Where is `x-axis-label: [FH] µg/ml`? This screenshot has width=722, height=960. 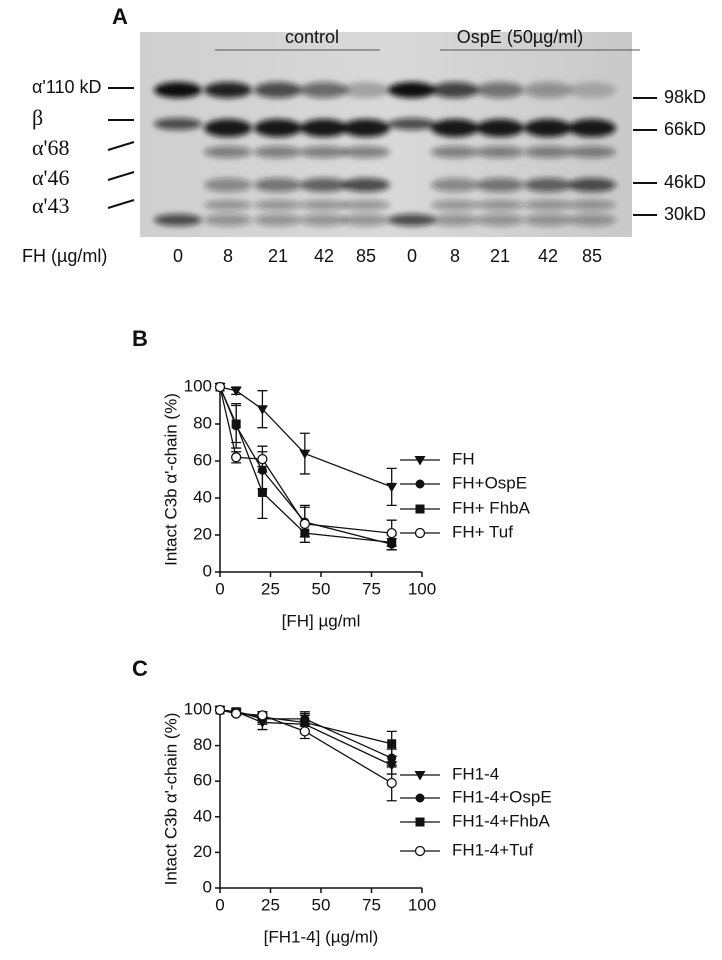
x-axis-label: [FH] µg/ml is located at coordinates (321, 620).